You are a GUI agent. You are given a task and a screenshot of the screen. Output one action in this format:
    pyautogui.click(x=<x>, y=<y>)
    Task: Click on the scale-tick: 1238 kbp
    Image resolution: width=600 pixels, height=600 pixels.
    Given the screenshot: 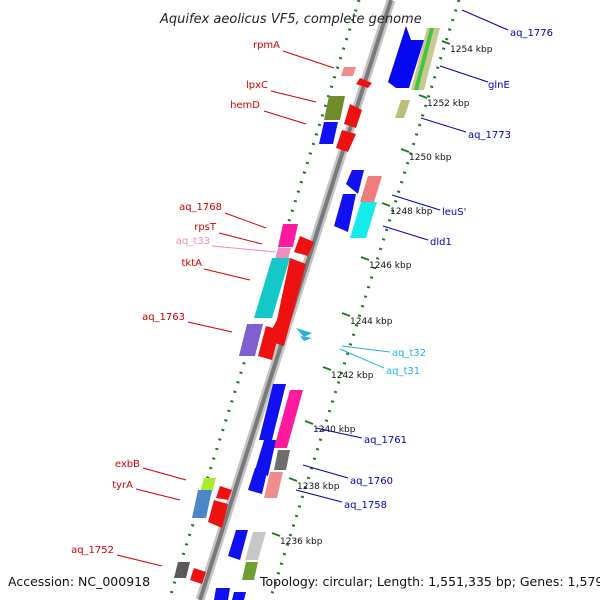 What is the action you would take?
    pyautogui.click(x=314, y=484)
    